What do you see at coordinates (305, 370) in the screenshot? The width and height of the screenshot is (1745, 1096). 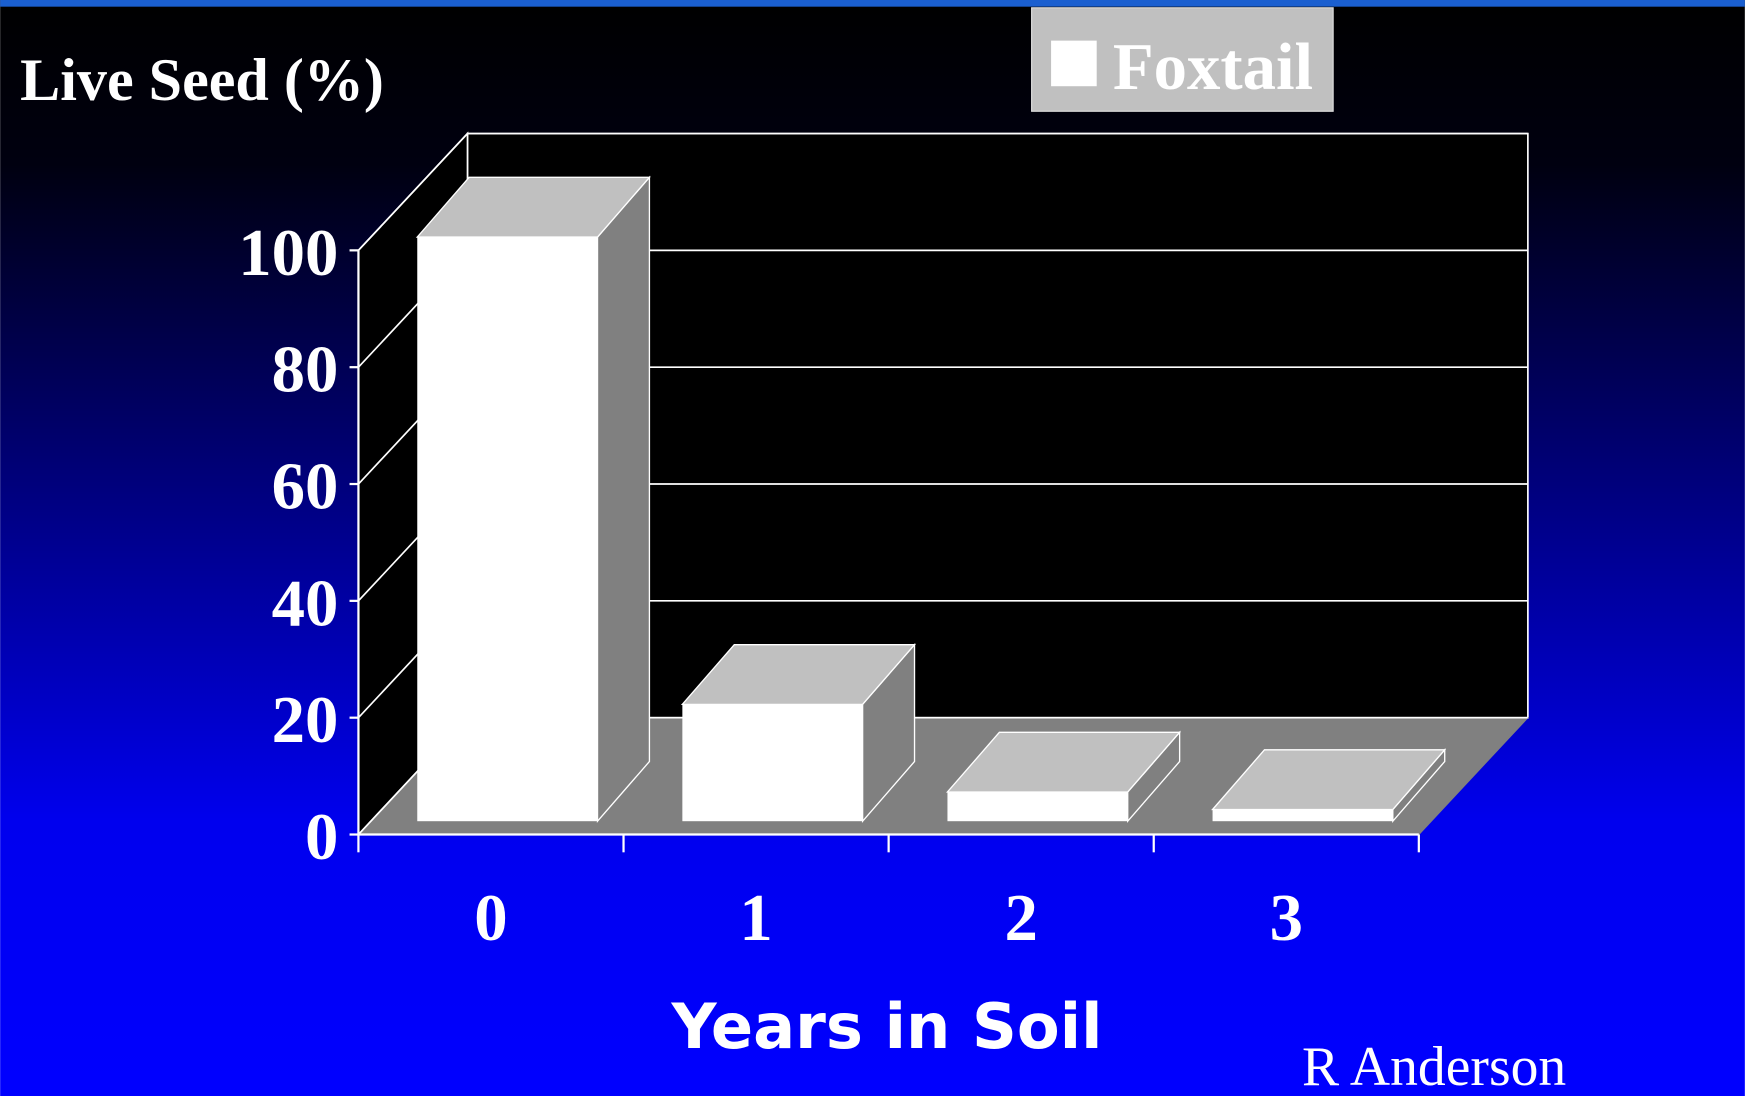 I see `y-tick-label: 80` at bounding box center [305, 370].